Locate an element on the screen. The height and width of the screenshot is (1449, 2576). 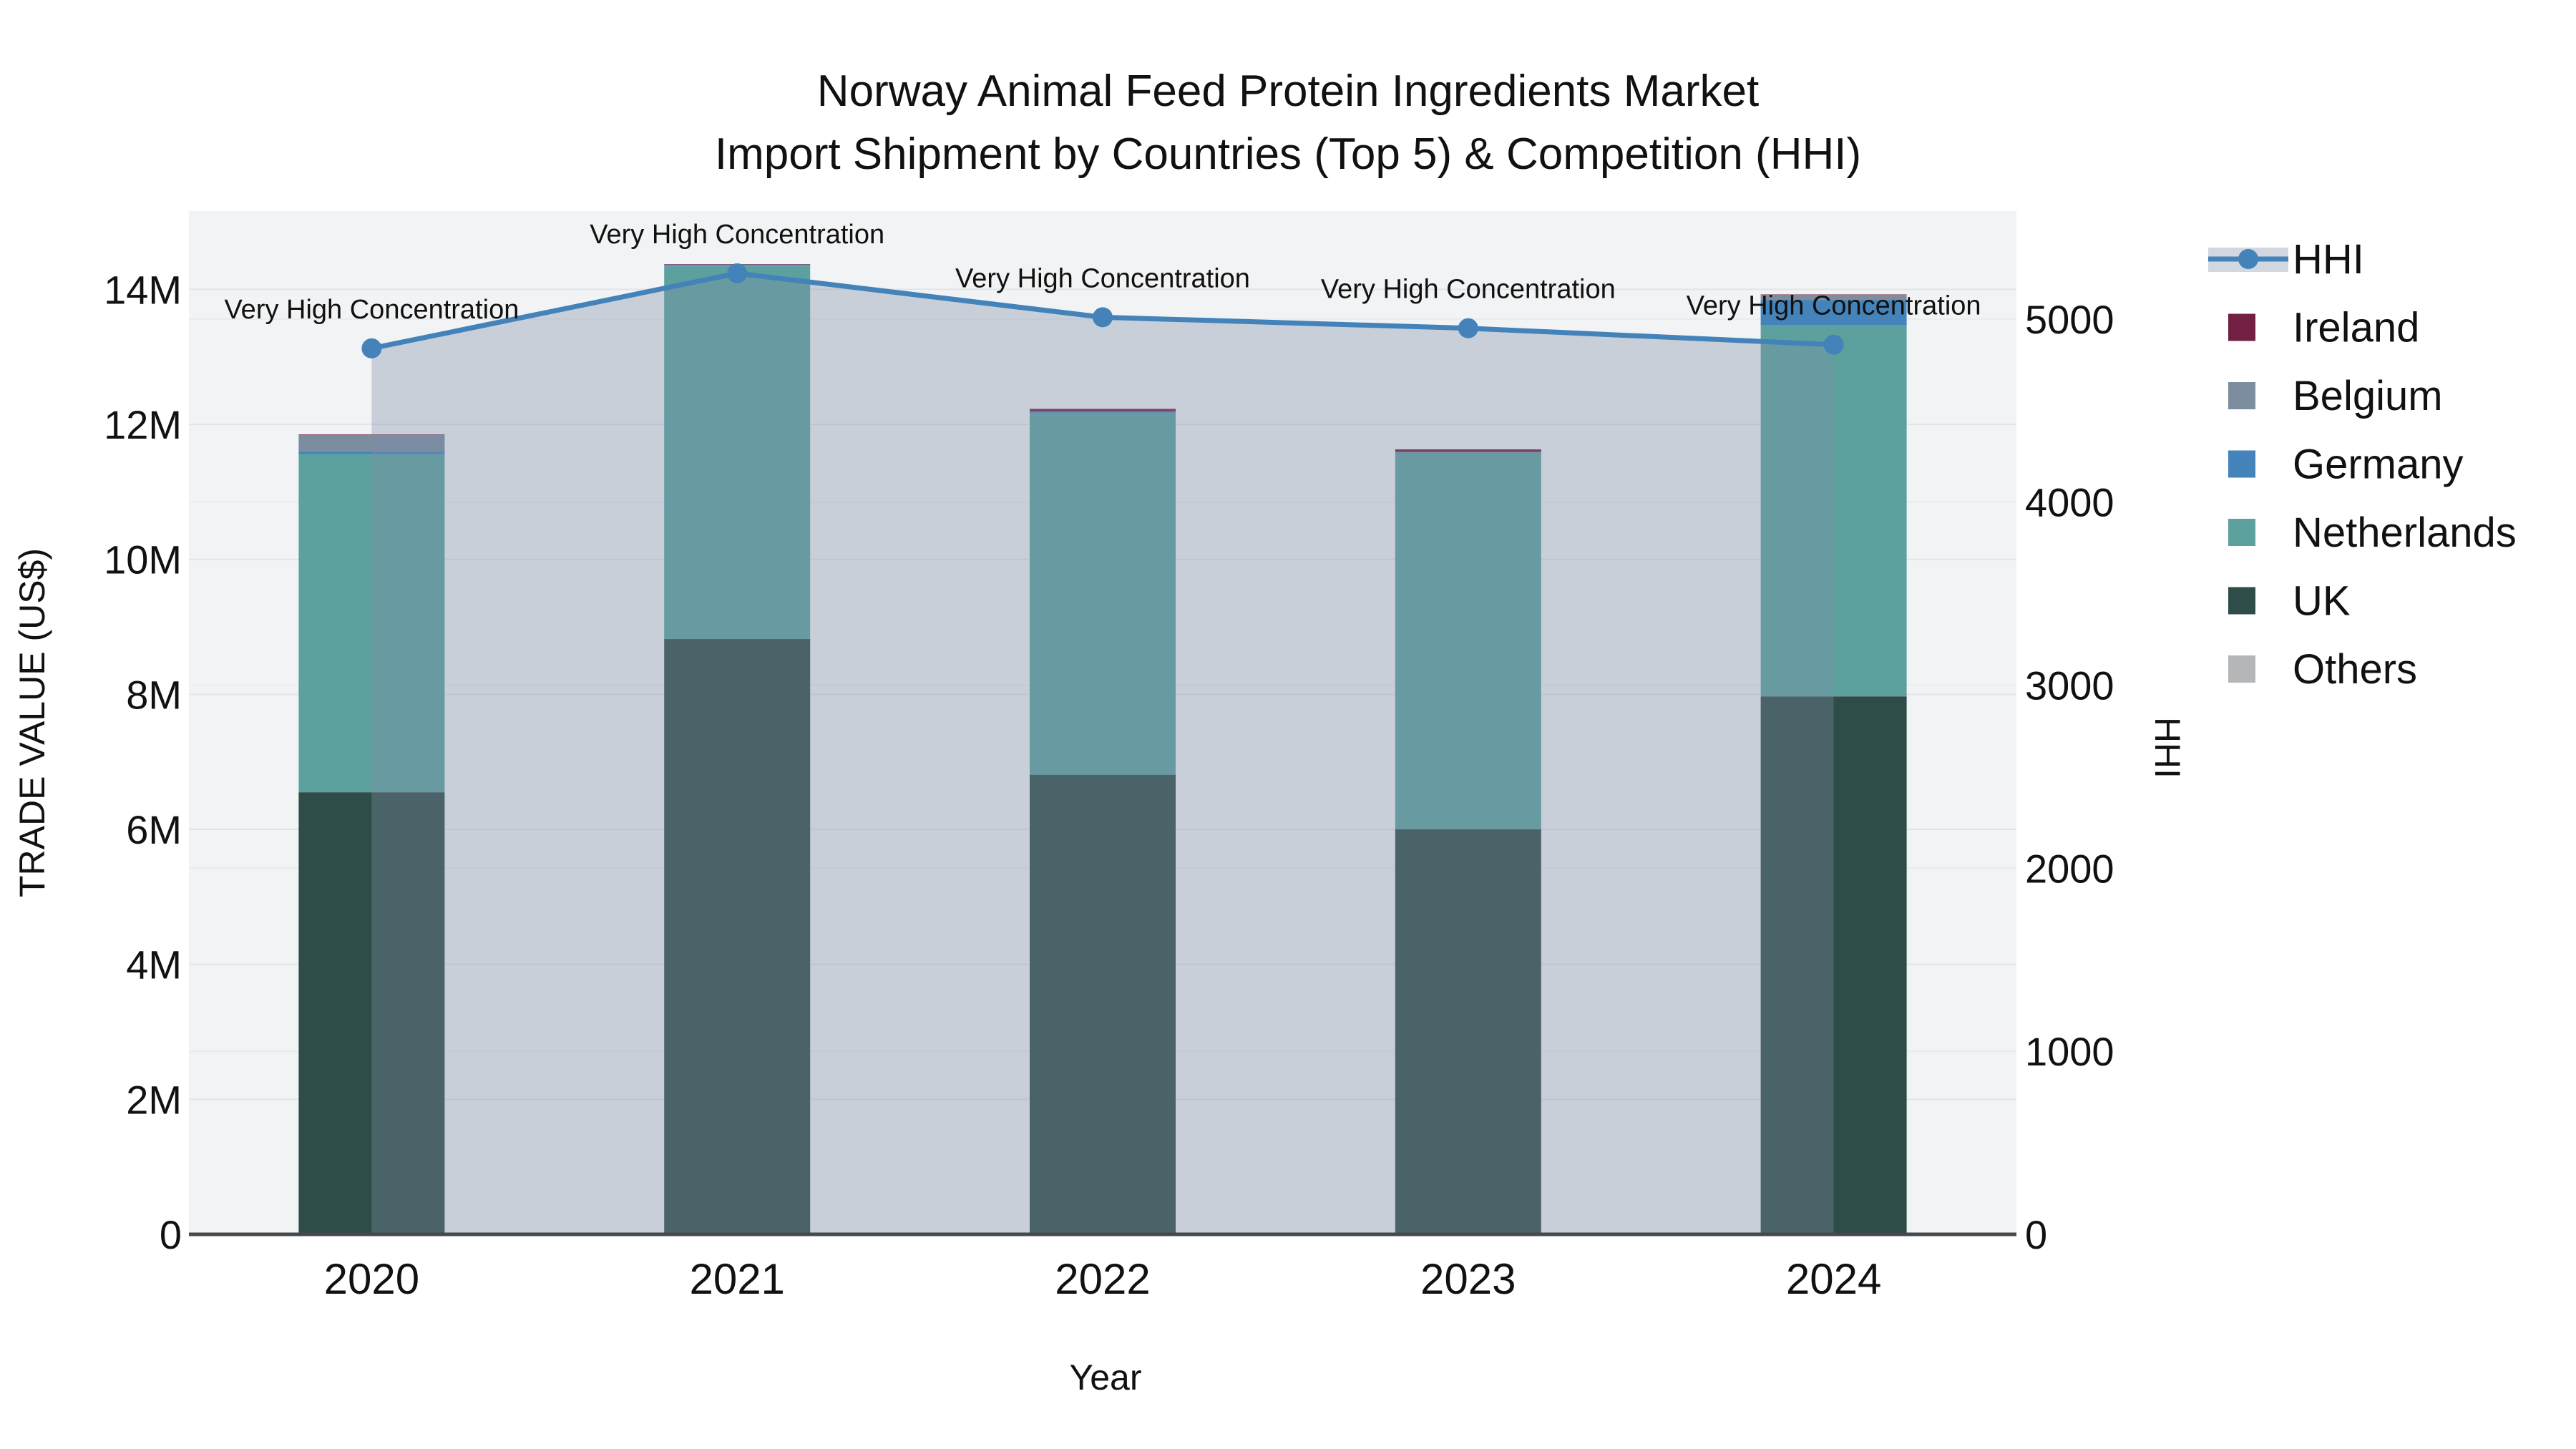
legend-swatch-germany is located at coordinates (2241, 464).